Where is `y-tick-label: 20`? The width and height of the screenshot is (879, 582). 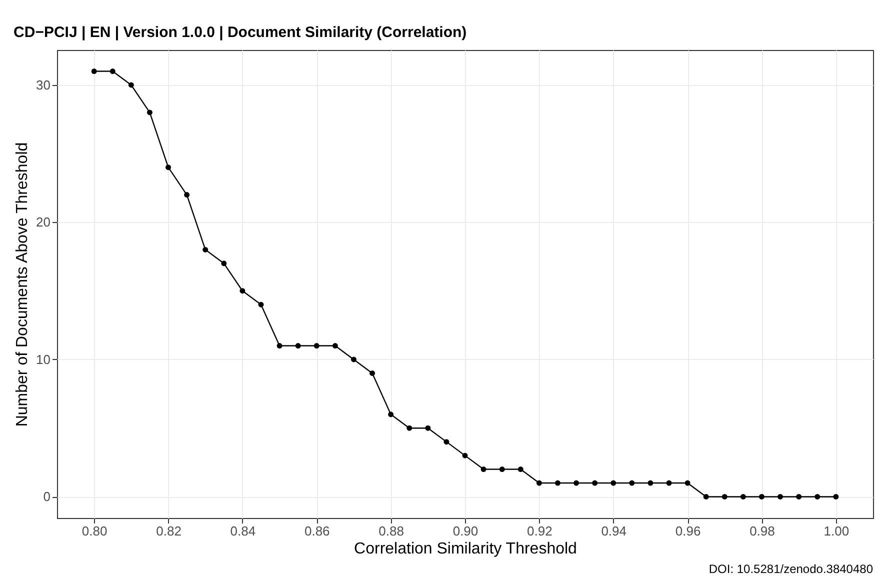
y-tick-label: 20 is located at coordinates (43, 222).